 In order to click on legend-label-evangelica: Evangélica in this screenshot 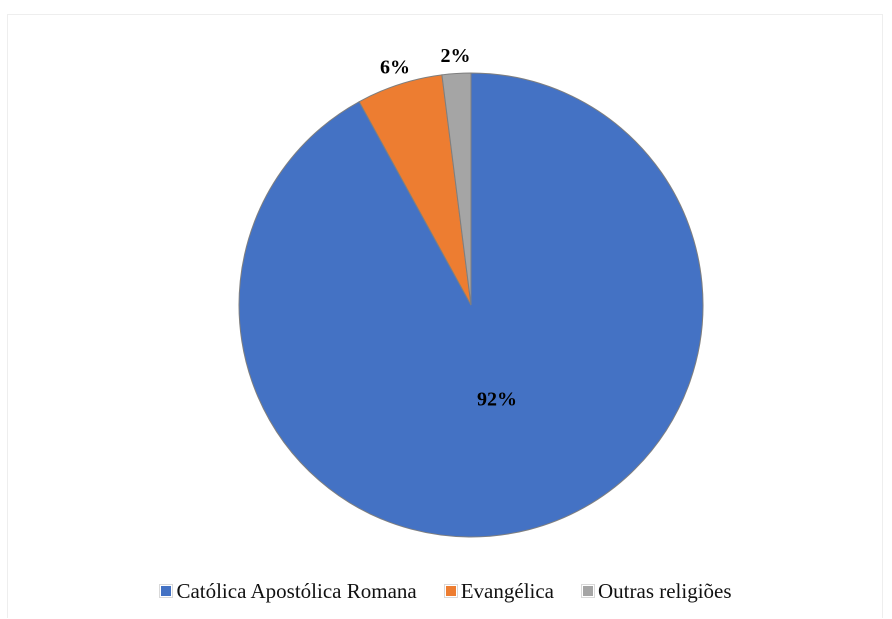, I will do `click(507, 590)`.